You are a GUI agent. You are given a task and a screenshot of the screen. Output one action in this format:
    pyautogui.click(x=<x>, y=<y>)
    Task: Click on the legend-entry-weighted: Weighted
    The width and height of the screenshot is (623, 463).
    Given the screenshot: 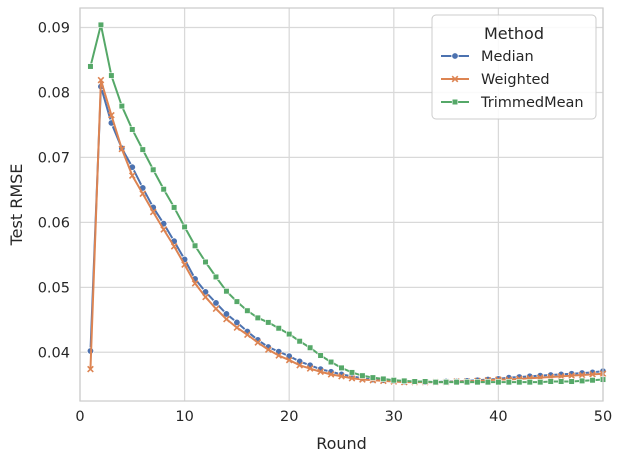 What is the action you would take?
    pyautogui.click(x=495, y=80)
    